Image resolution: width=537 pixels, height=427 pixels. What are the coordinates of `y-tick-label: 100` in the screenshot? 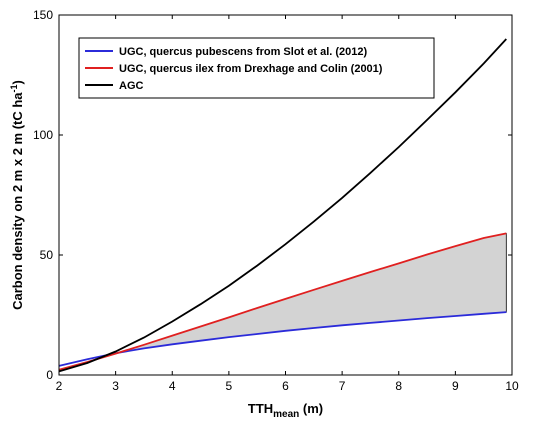 It's located at (43, 135).